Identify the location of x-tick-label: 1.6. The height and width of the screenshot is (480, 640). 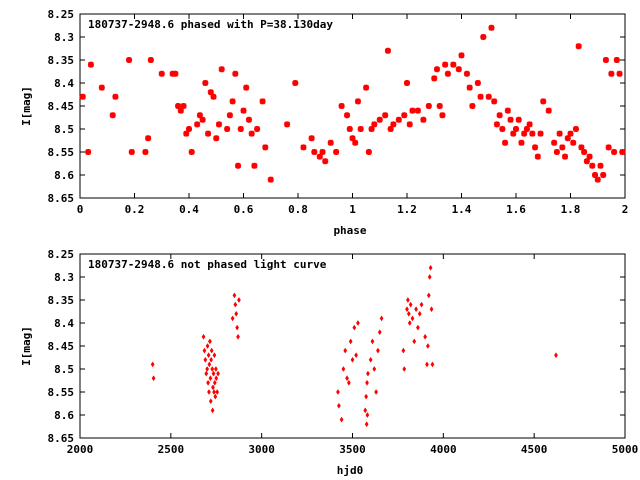
(516, 209).